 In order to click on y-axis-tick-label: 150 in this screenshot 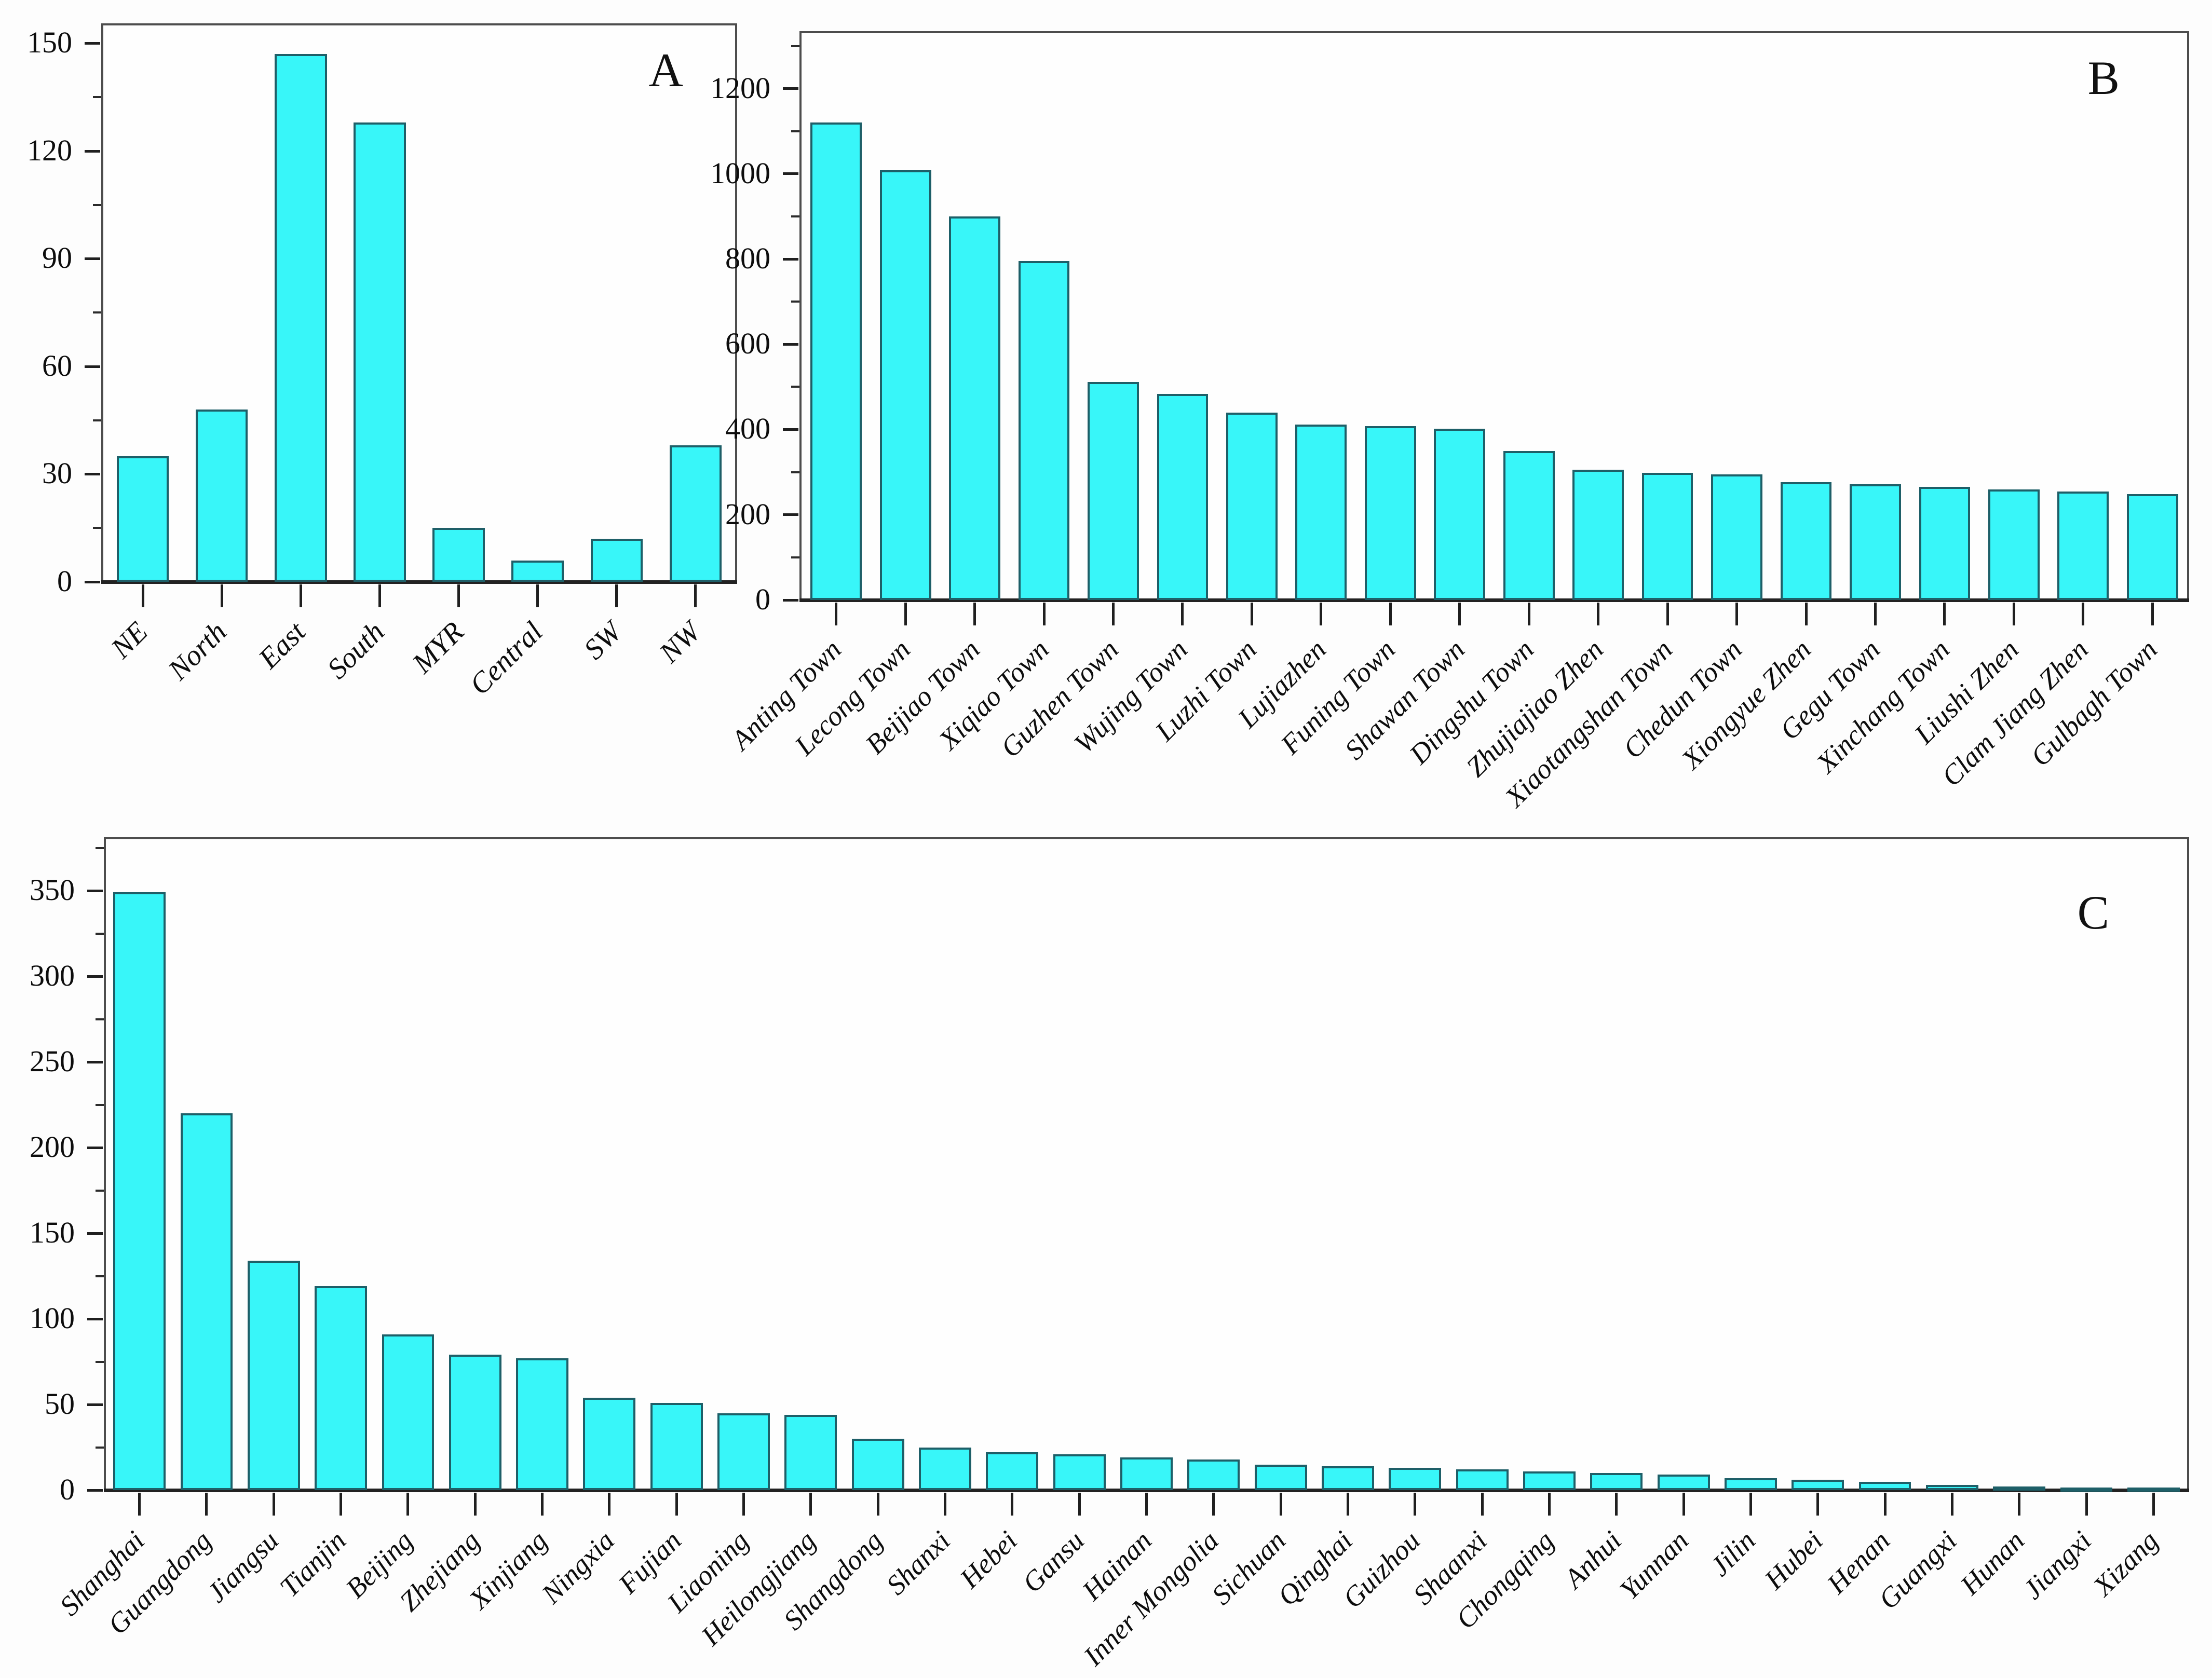, I will do `click(49, 42)`.